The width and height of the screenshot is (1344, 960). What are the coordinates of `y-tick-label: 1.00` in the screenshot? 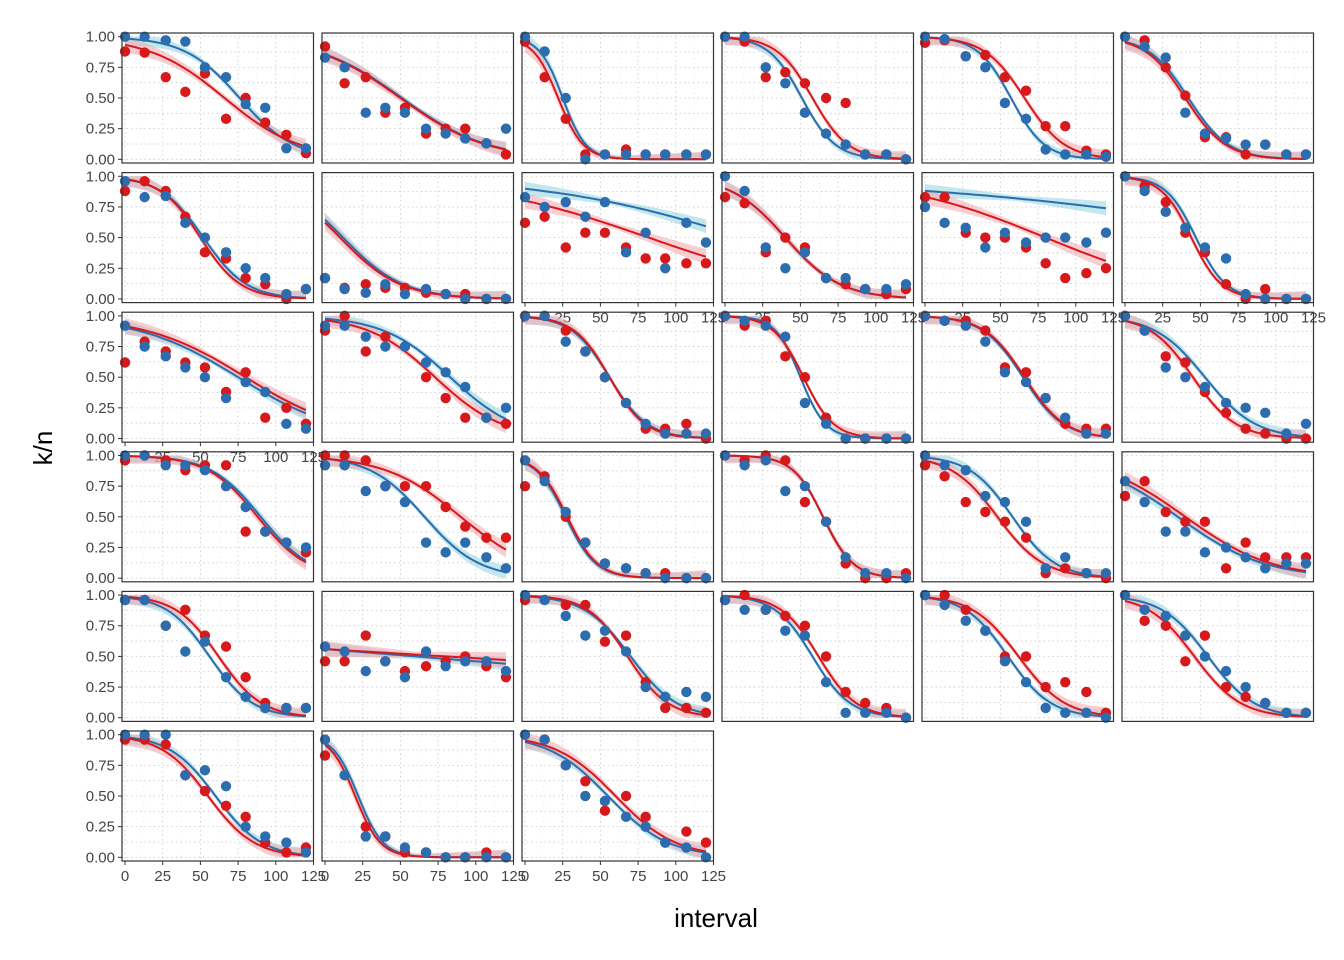 It's located at (100, 176).